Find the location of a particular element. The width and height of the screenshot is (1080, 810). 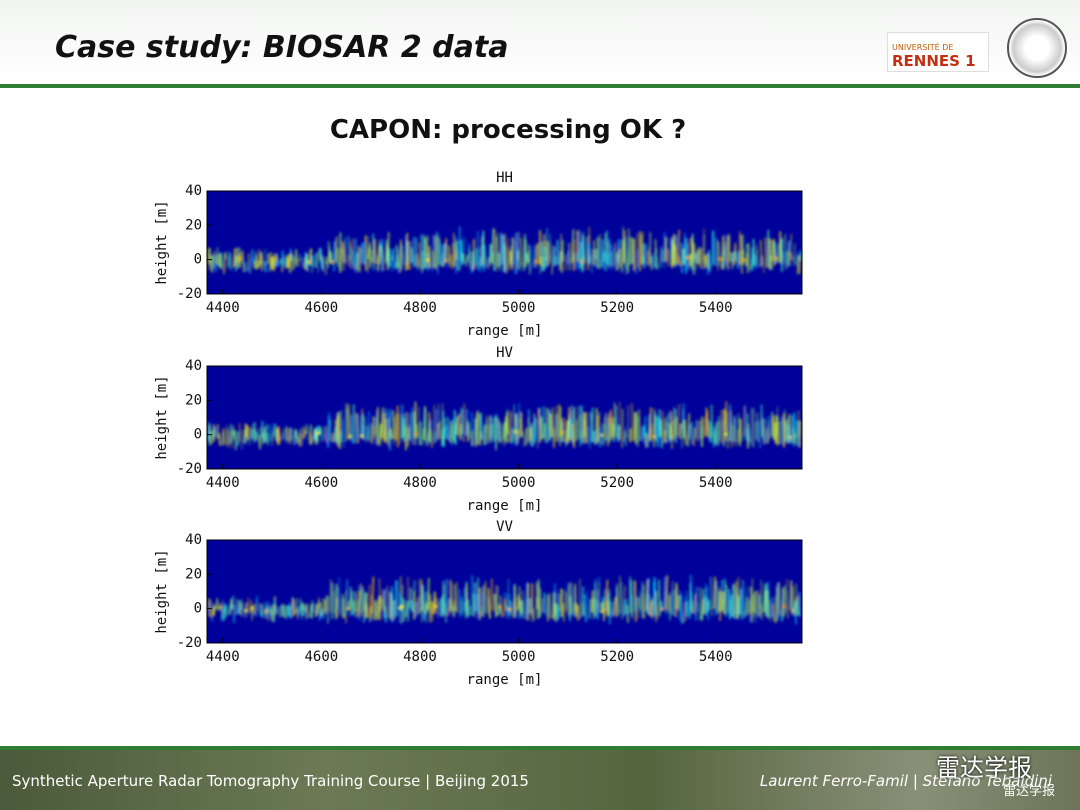

header-rule is located at coordinates (540, 86).